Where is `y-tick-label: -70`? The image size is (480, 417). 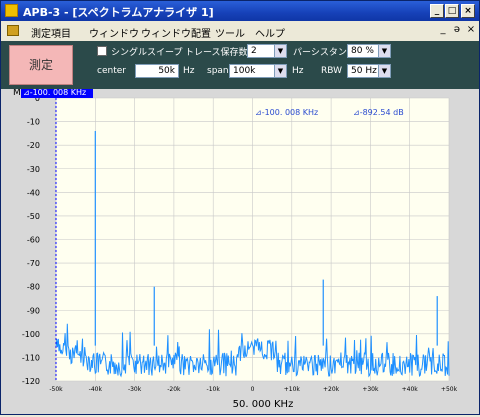 y-tick-label: -70 is located at coordinates (33, 263).